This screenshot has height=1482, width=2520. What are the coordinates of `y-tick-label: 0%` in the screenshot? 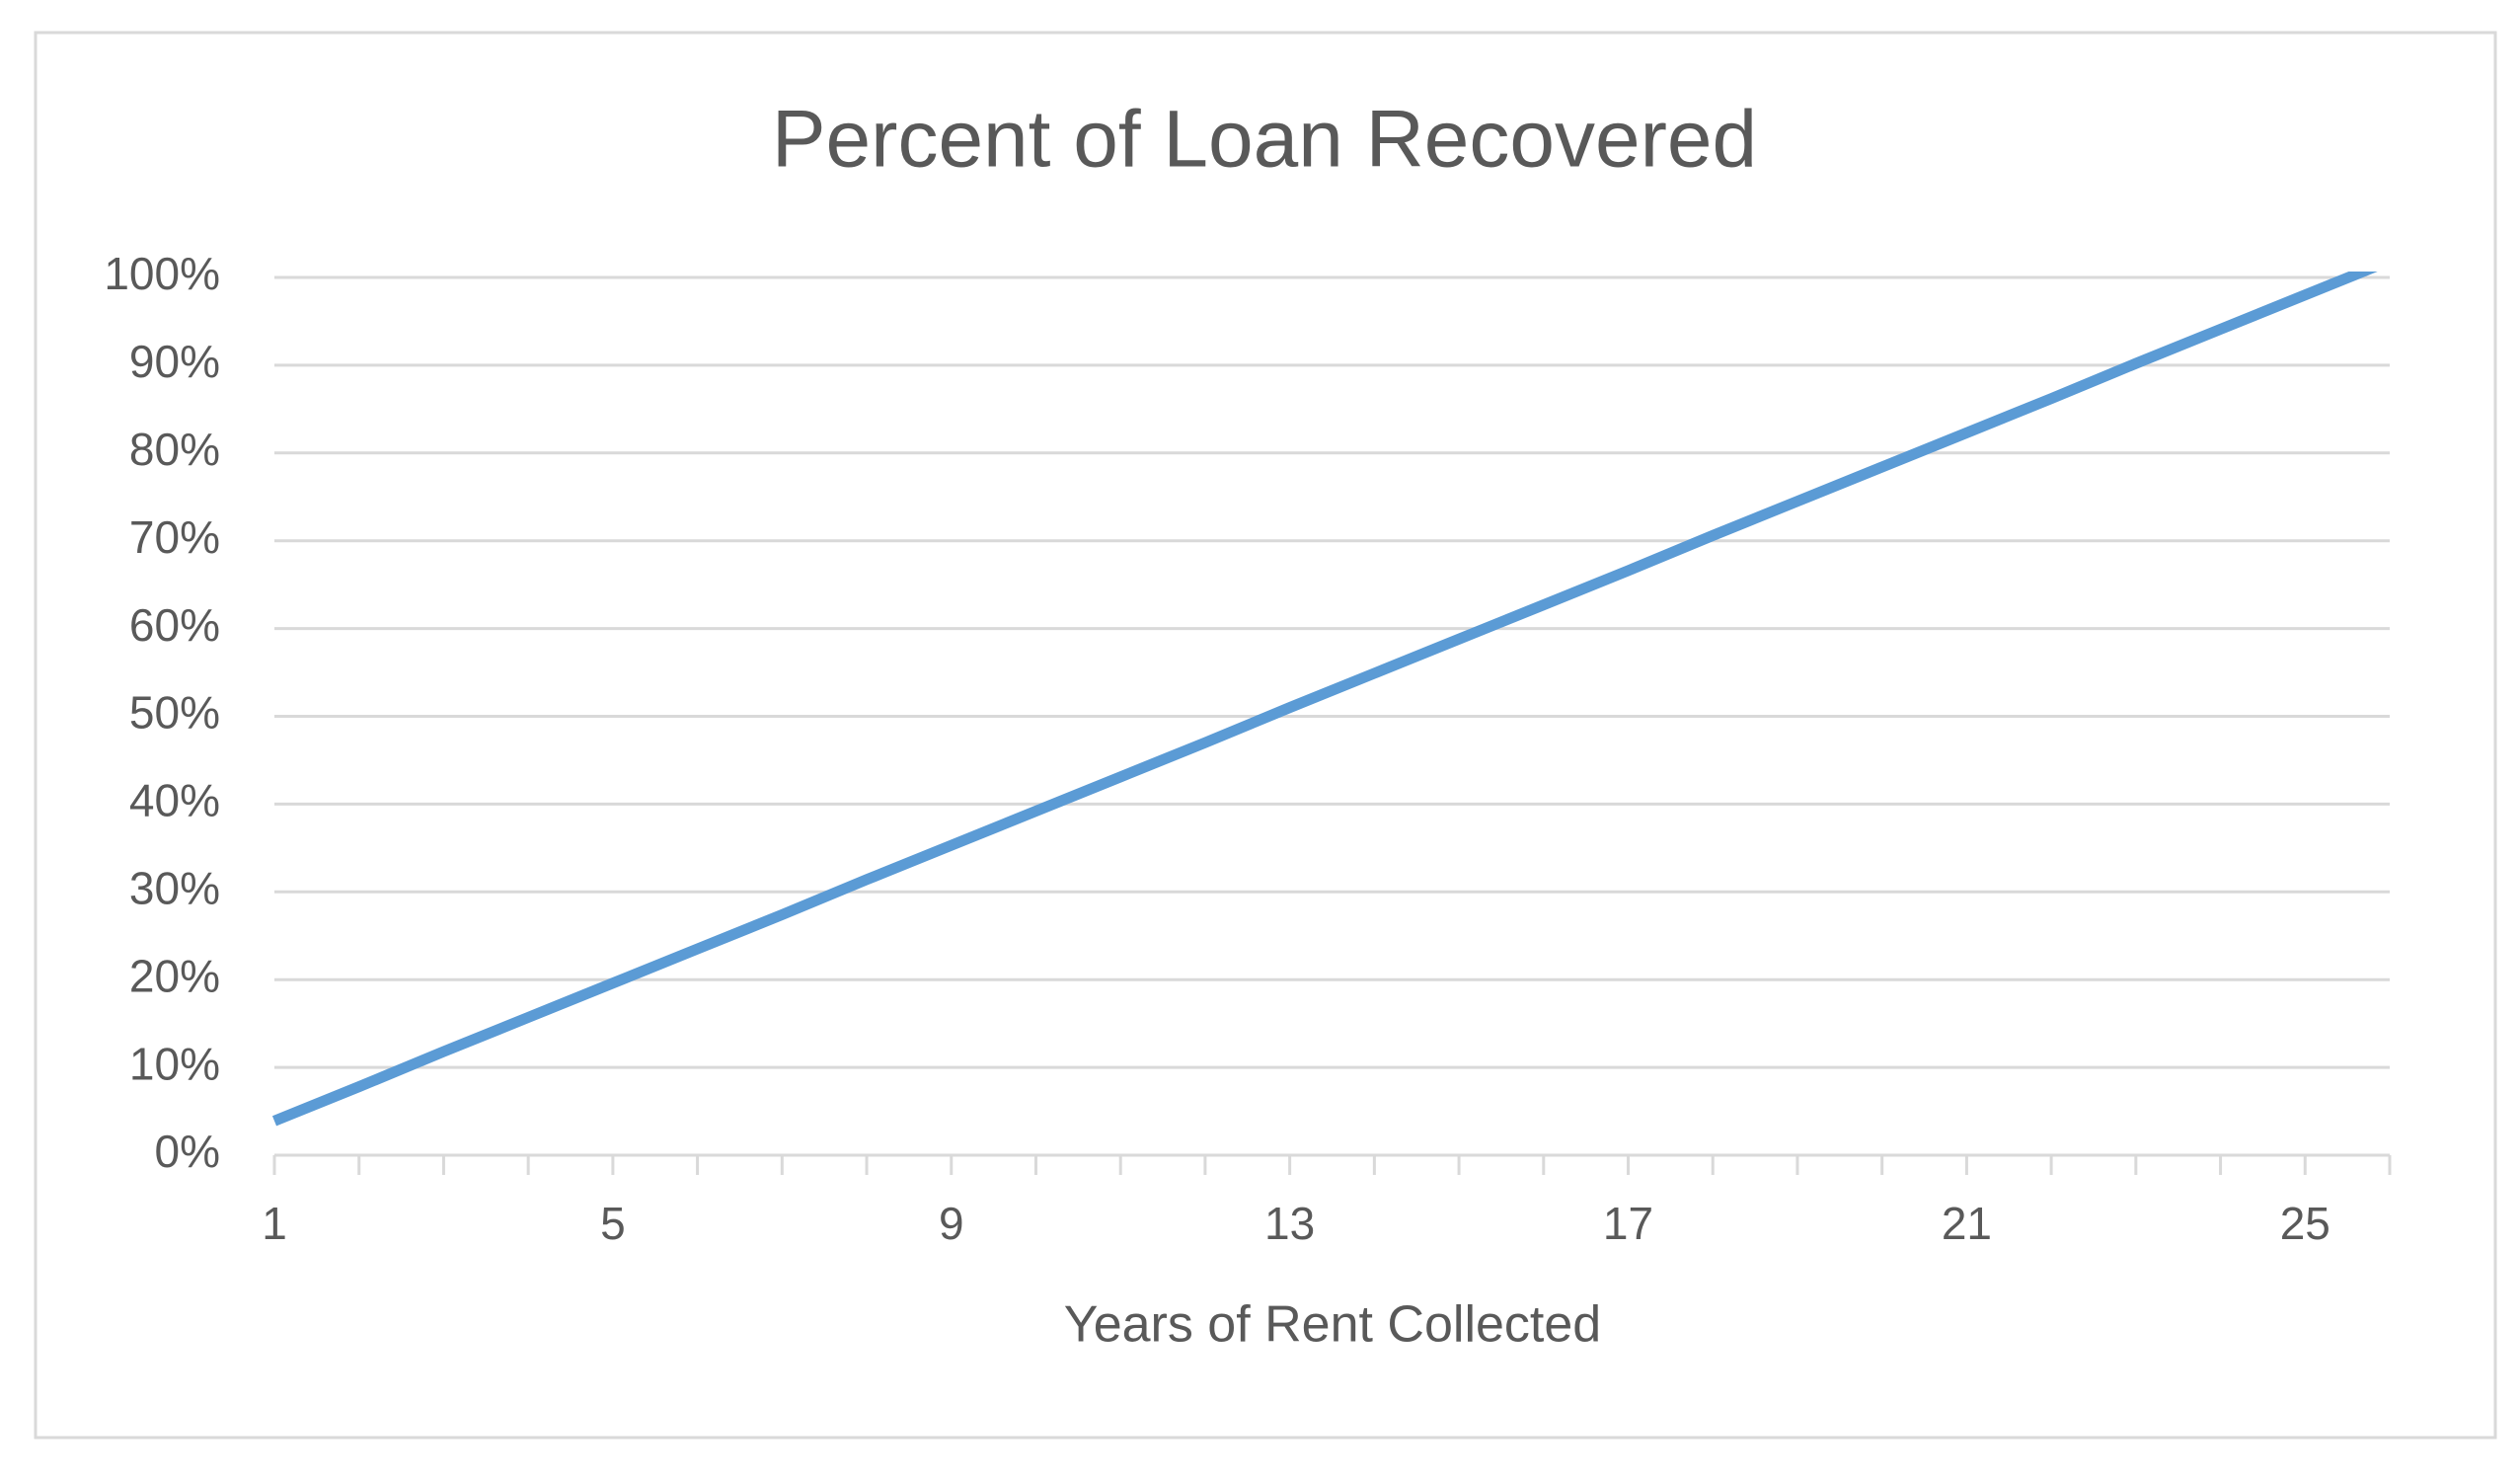 It's located at (187, 1151).